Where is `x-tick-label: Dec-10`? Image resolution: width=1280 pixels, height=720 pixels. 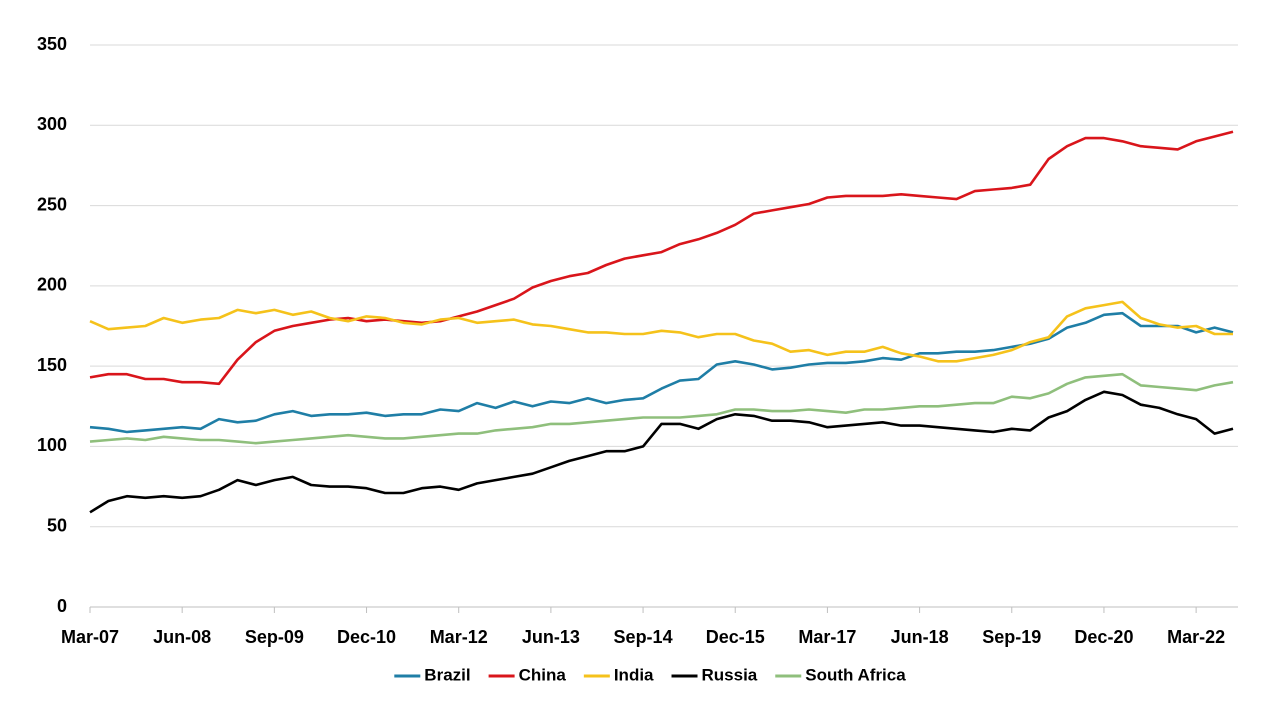 x-tick-label: Dec-10 is located at coordinates (366, 637).